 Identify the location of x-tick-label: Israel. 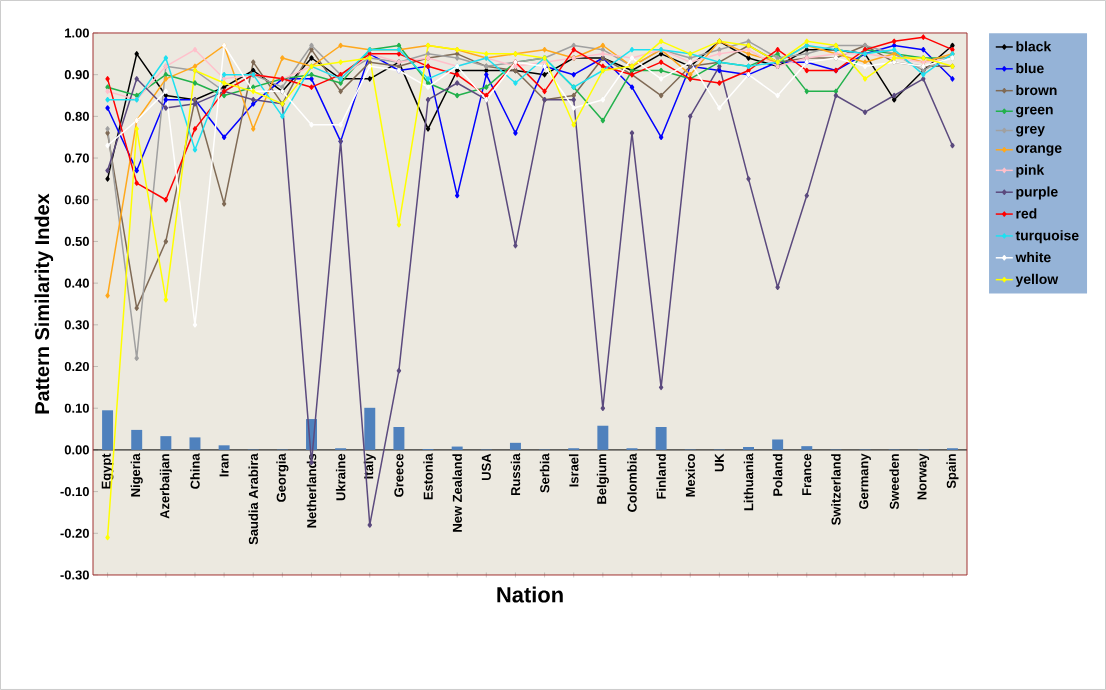
(573, 470).